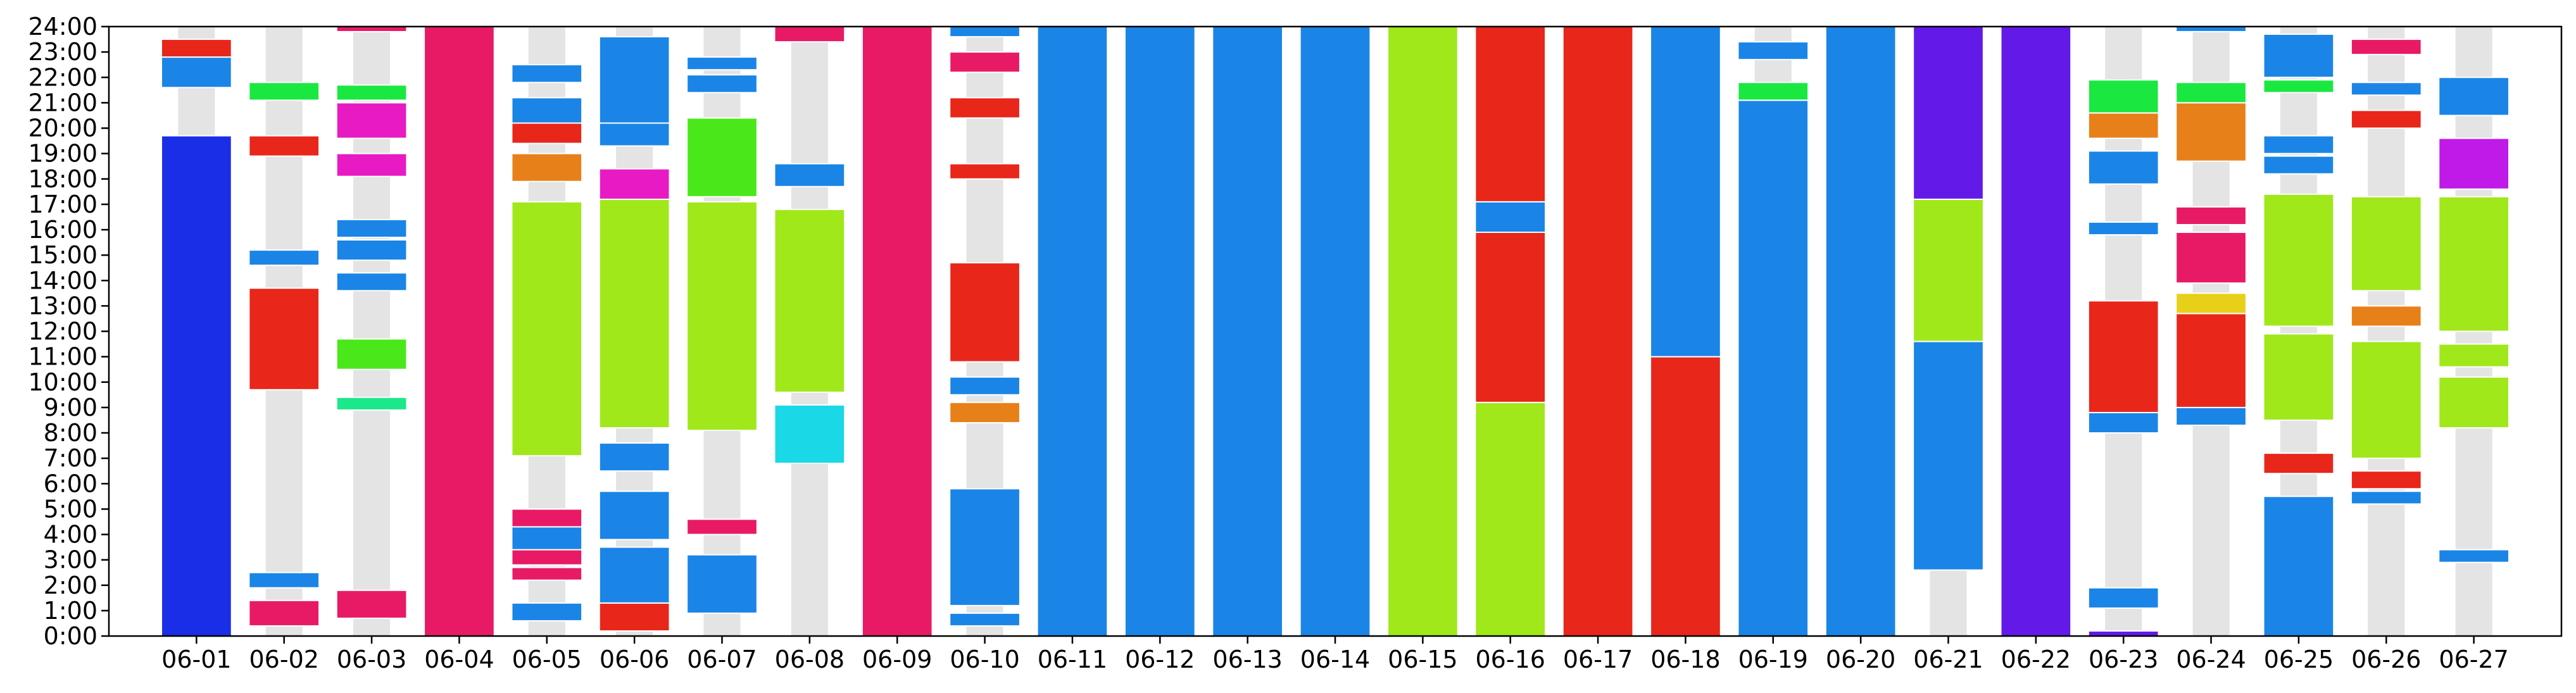 The width and height of the screenshot is (2576, 693). Describe the element at coordinates (1160, 659) in the screenshot. I see `x-tick-label: 06-12` at that location.